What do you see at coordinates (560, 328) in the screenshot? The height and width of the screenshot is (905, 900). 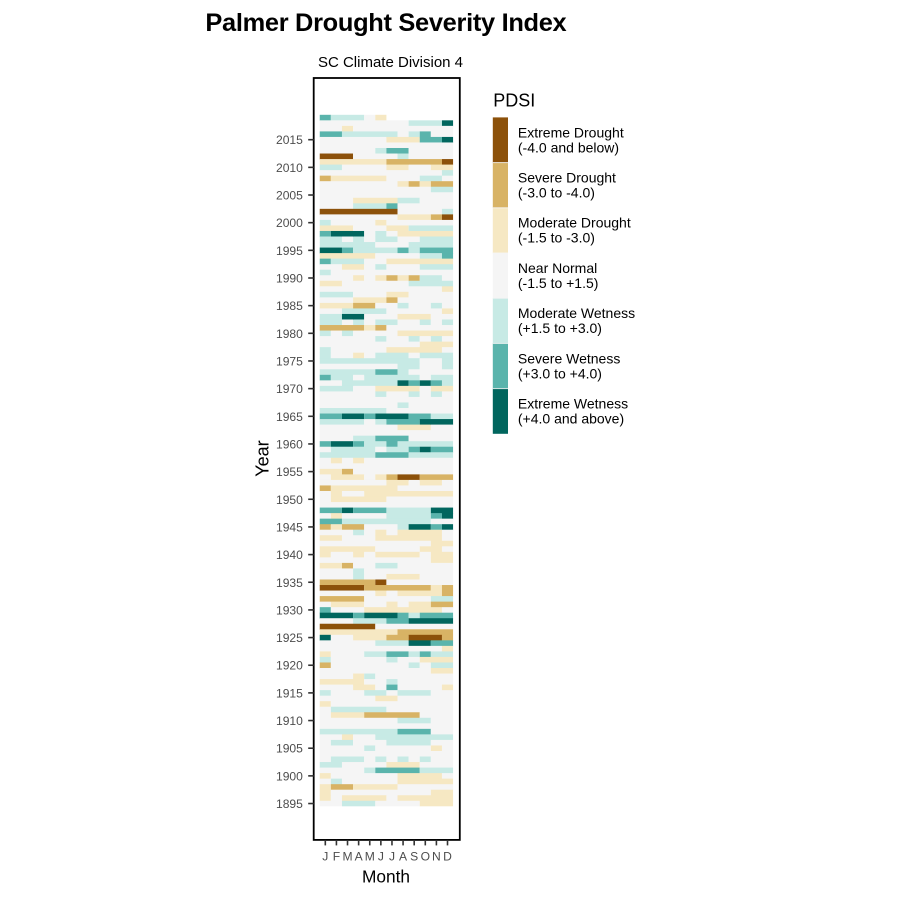 I see `svg-text: (+1.5 to +3.0)` at bounding box center [560, 328].